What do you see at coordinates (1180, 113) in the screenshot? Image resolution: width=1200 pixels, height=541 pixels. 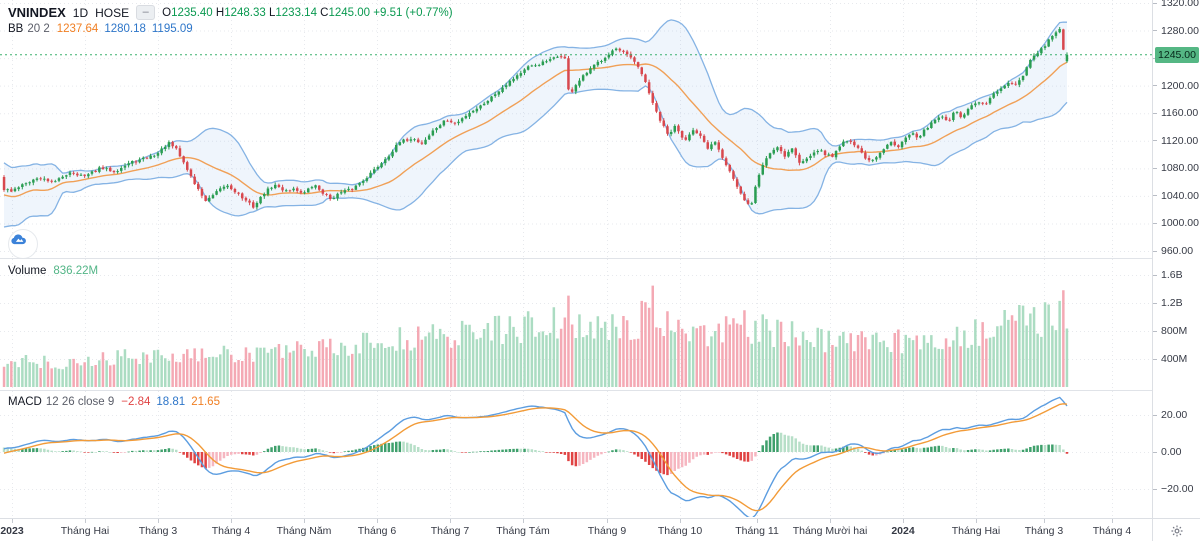 I see `axis-tick-label: 1160.00` at bounding box center [1180, 113].